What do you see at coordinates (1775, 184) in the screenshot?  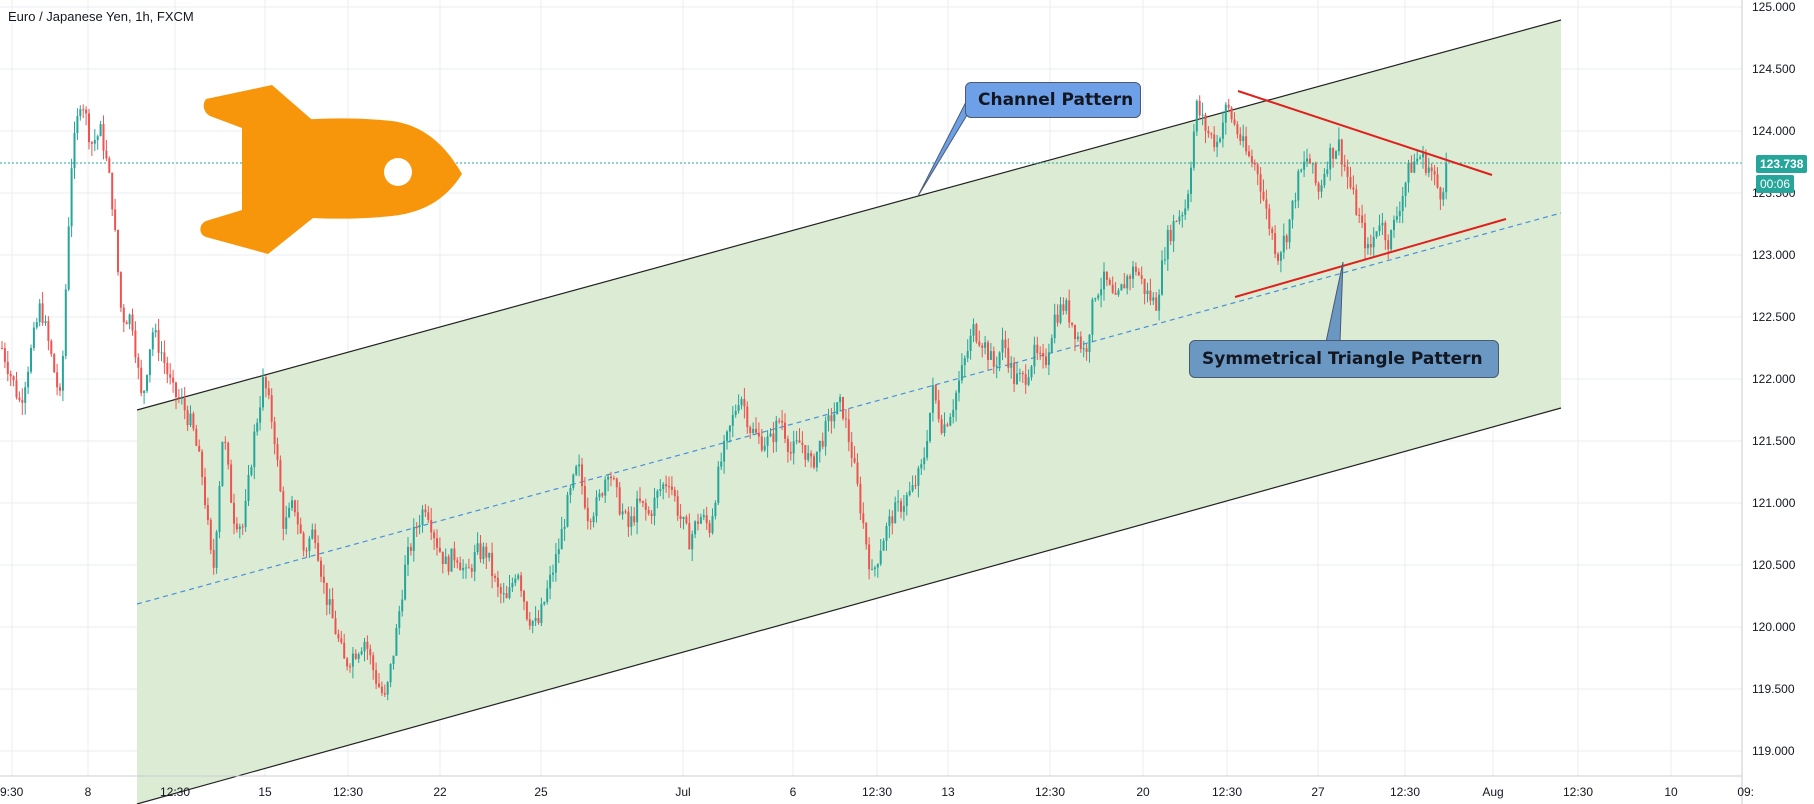 I see `bar-countdown-badge: 00:06` at bounding box center [1775, 184].